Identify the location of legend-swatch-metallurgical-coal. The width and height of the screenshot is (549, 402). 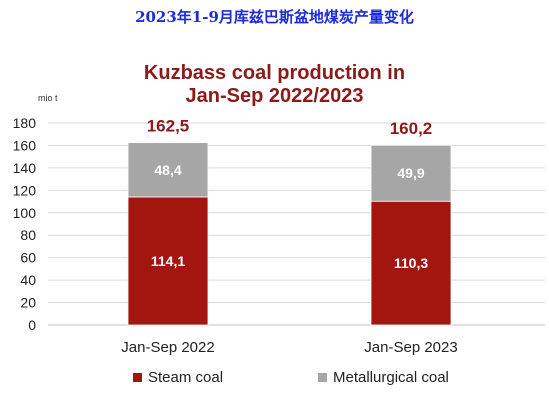
(322, 377).